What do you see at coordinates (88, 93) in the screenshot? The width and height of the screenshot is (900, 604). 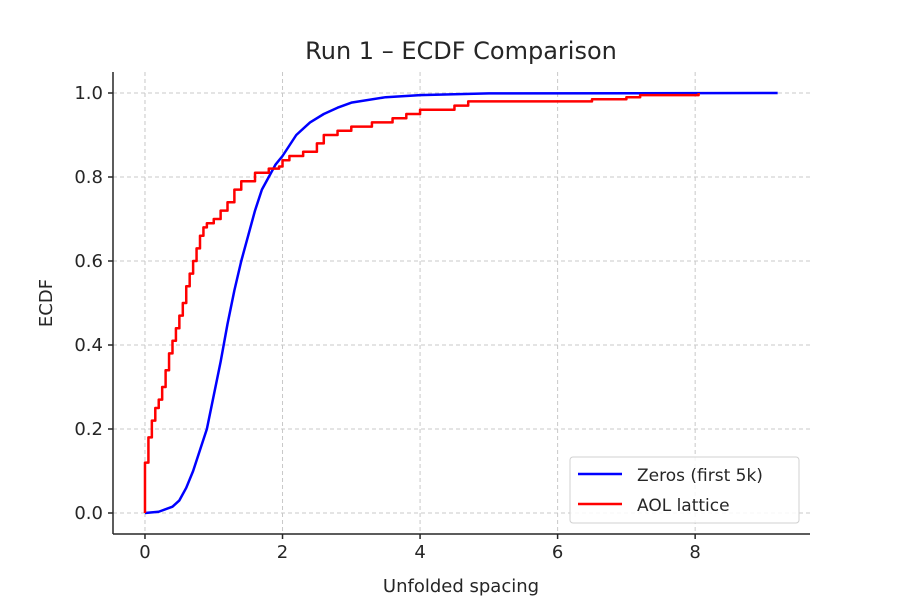 I see `y-tick-label: 1.0` at bounding box center [88, 93].